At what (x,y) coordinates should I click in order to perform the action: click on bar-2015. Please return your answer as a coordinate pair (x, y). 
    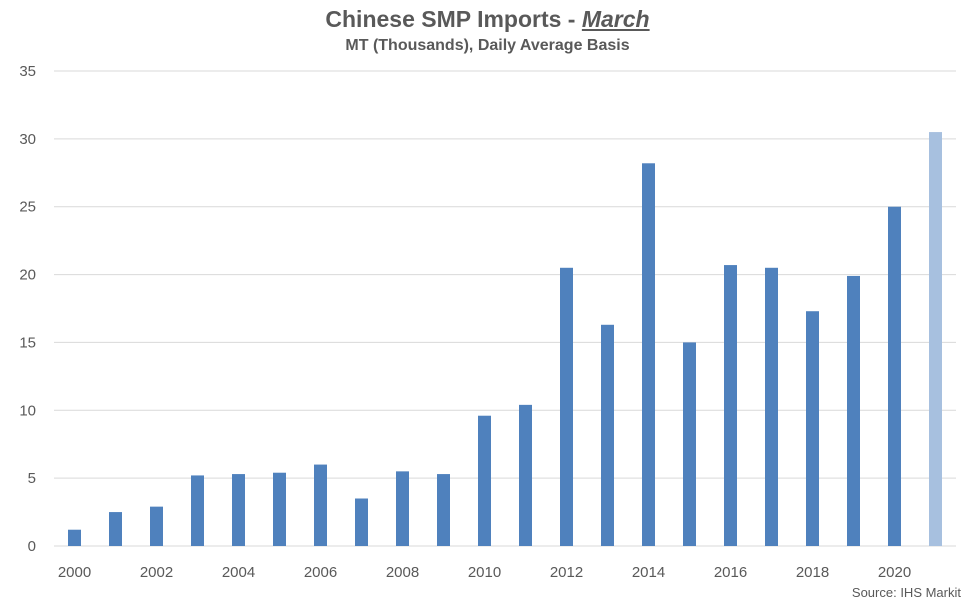
    Looking at the image, I should click on (689, 444).